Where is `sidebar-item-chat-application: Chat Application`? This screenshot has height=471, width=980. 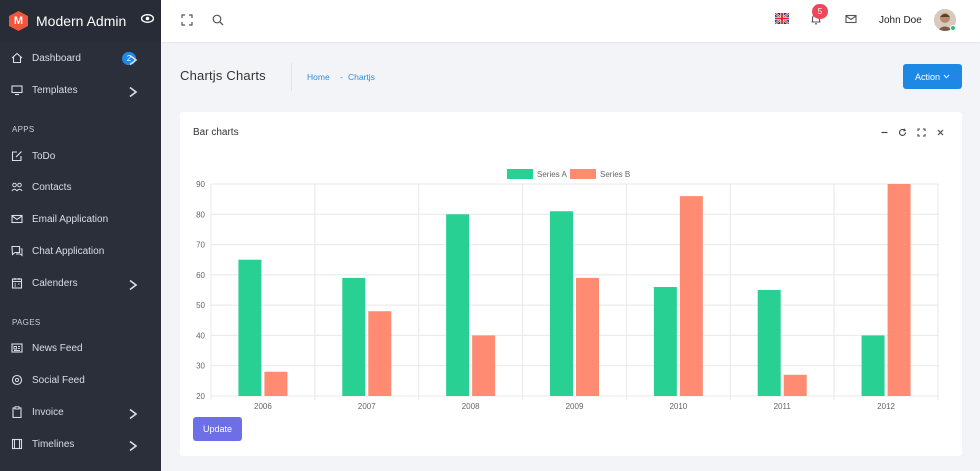 sidebar-item-chat-application: Chat Application is located at coordinates (80, 251).